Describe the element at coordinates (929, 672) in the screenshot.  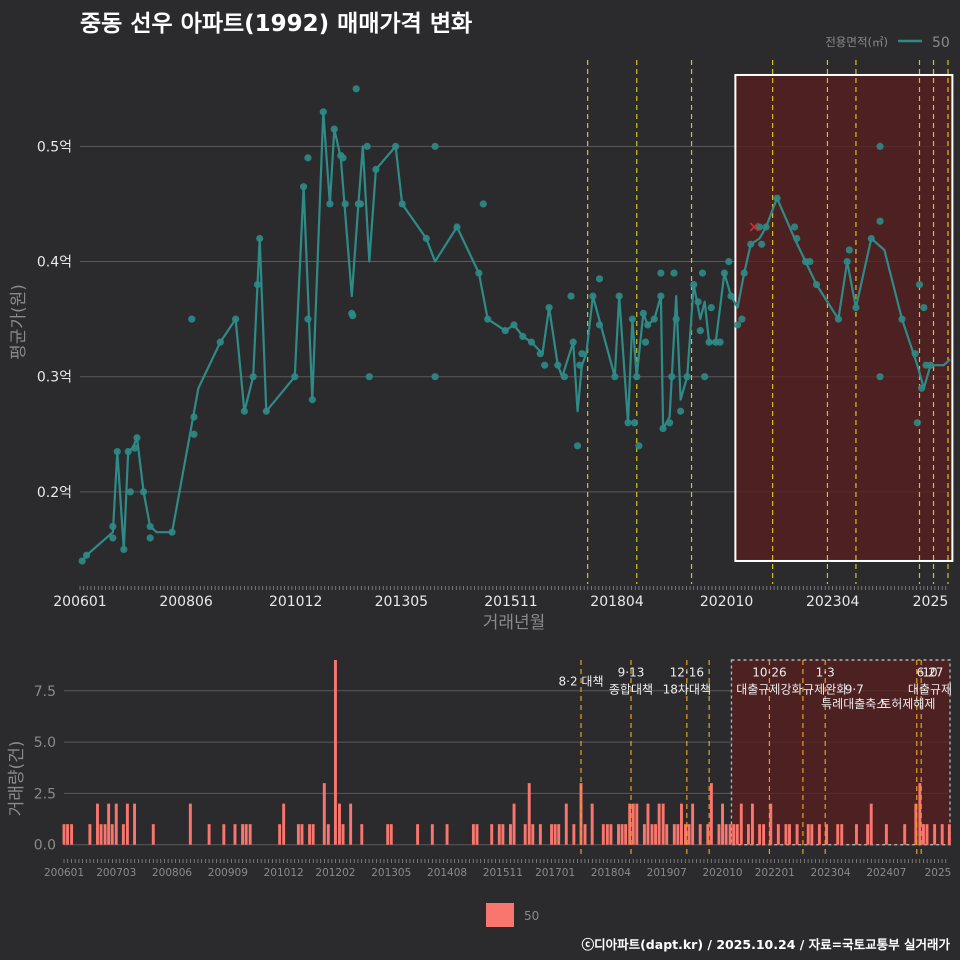
I see `policy-annotation-label: 10` at that location.